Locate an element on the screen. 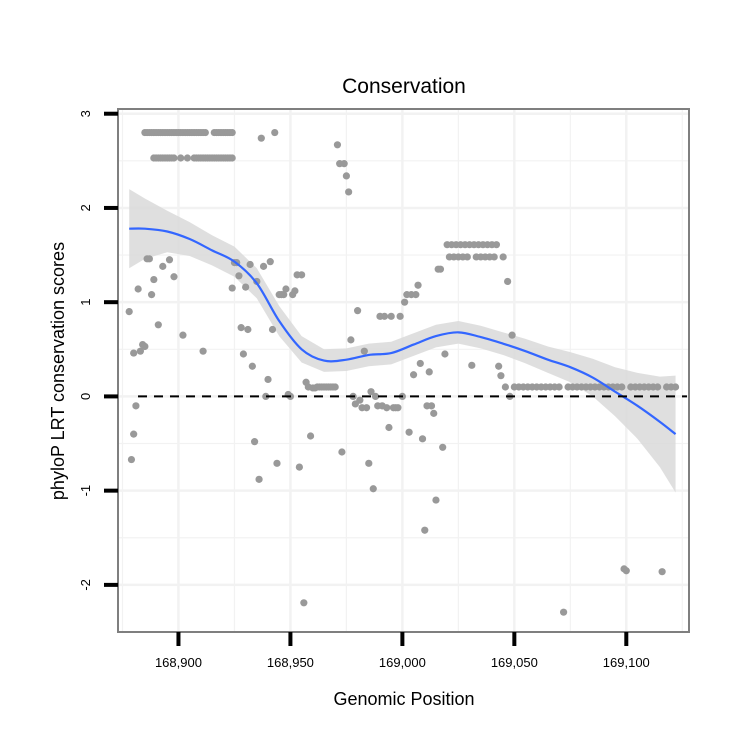  x-axis: 168,900 168,950 169,000 169,050 169,100 is located at coordinates (402, 651).